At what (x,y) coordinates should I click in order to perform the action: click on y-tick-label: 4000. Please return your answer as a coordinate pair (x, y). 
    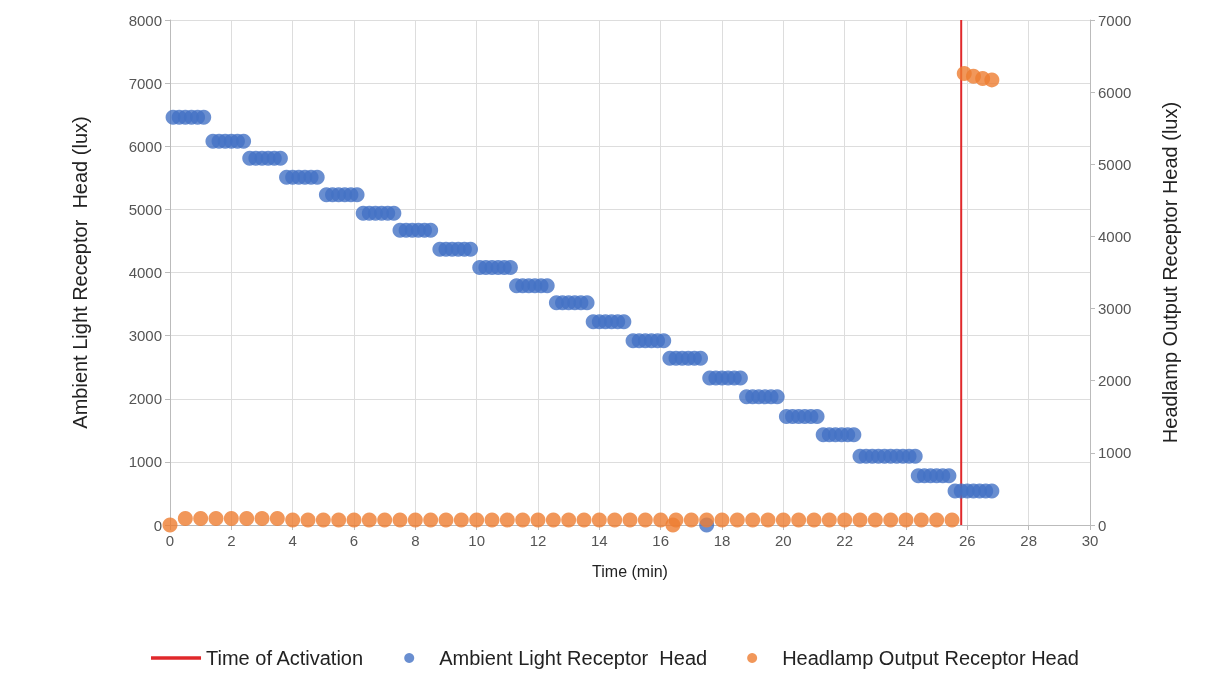
    Looking at the image, I should click on (145, 272).